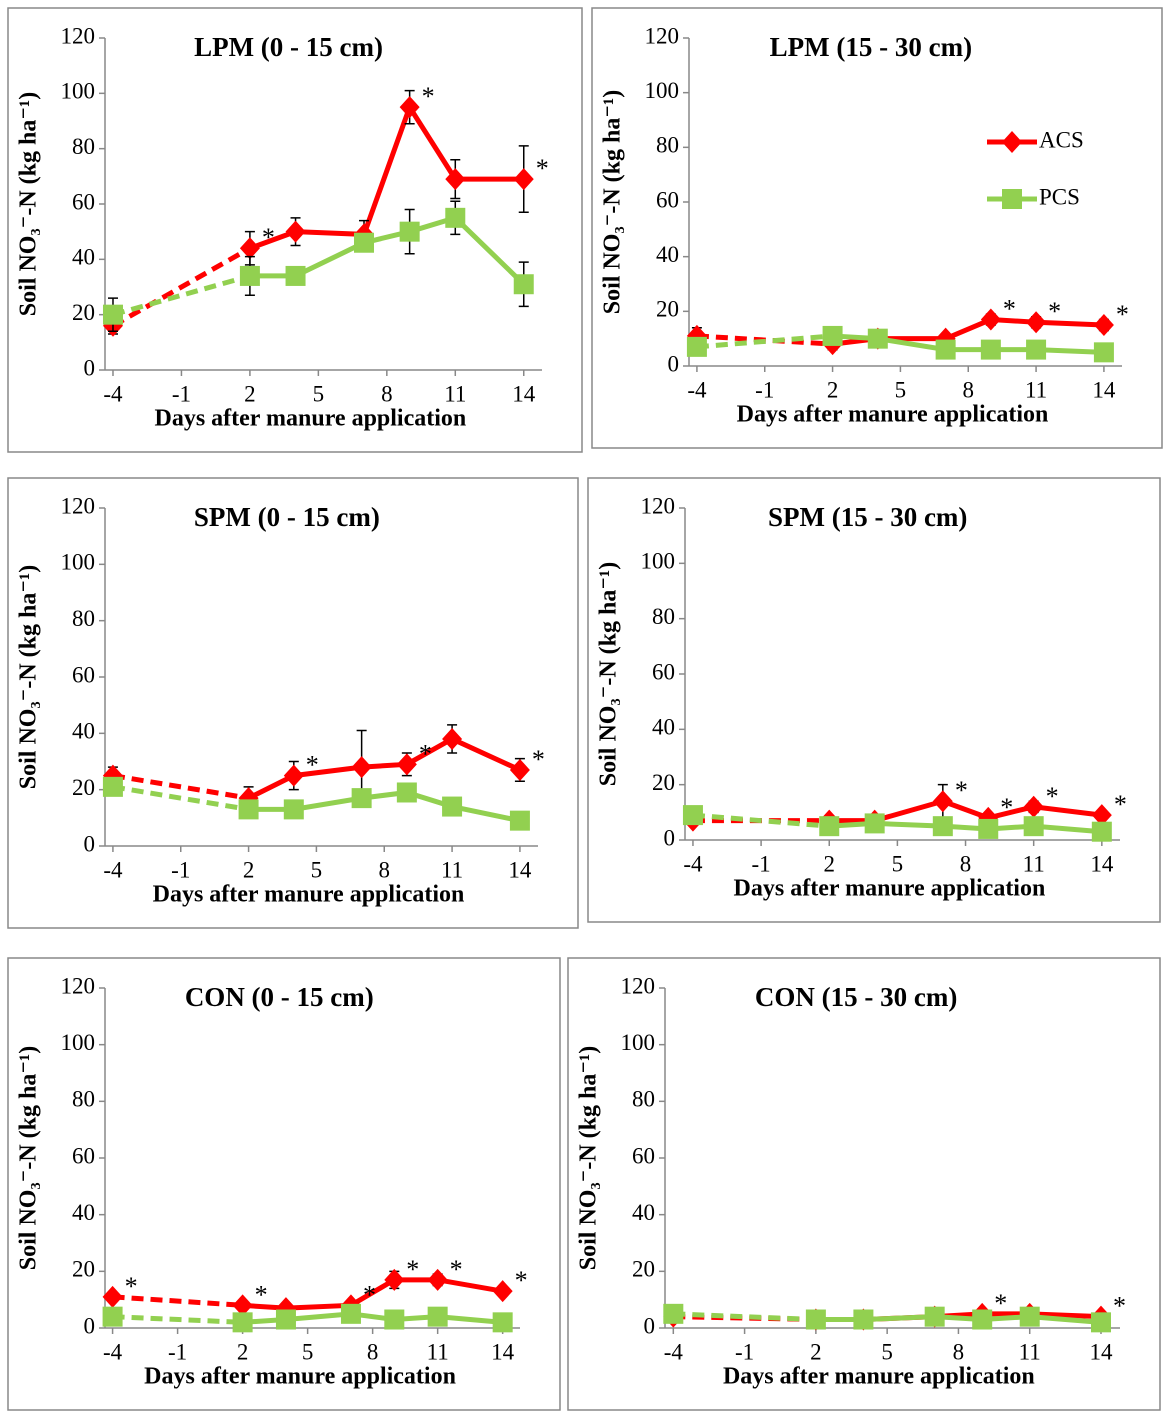 The image size is (1165, 1412). What do you see at coordinates (29, 677) in the screenshot?
I see `y-axis-label: Soil NO₃⁻-N (kg ha⁻¹)` at bounding box center [29, 677].